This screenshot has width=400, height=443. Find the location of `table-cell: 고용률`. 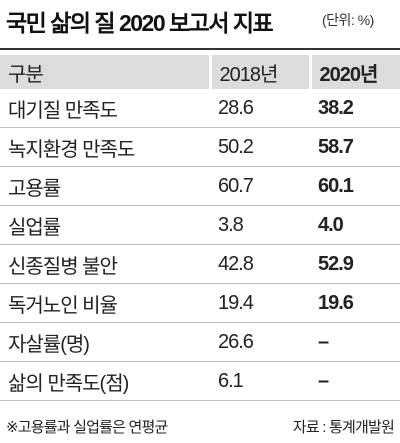

table-cell: 고용률 is located at coordinates (105, 186).